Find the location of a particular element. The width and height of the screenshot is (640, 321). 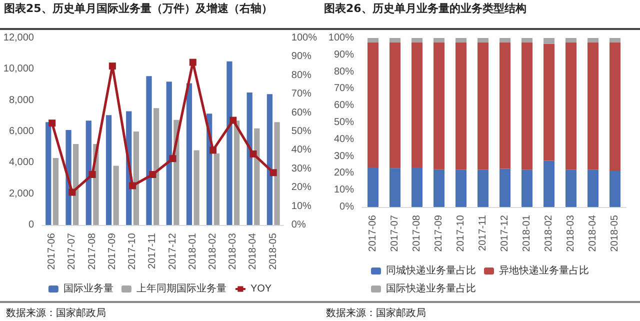

y2-tick-label: 90% is located at coordinates (301, 56).